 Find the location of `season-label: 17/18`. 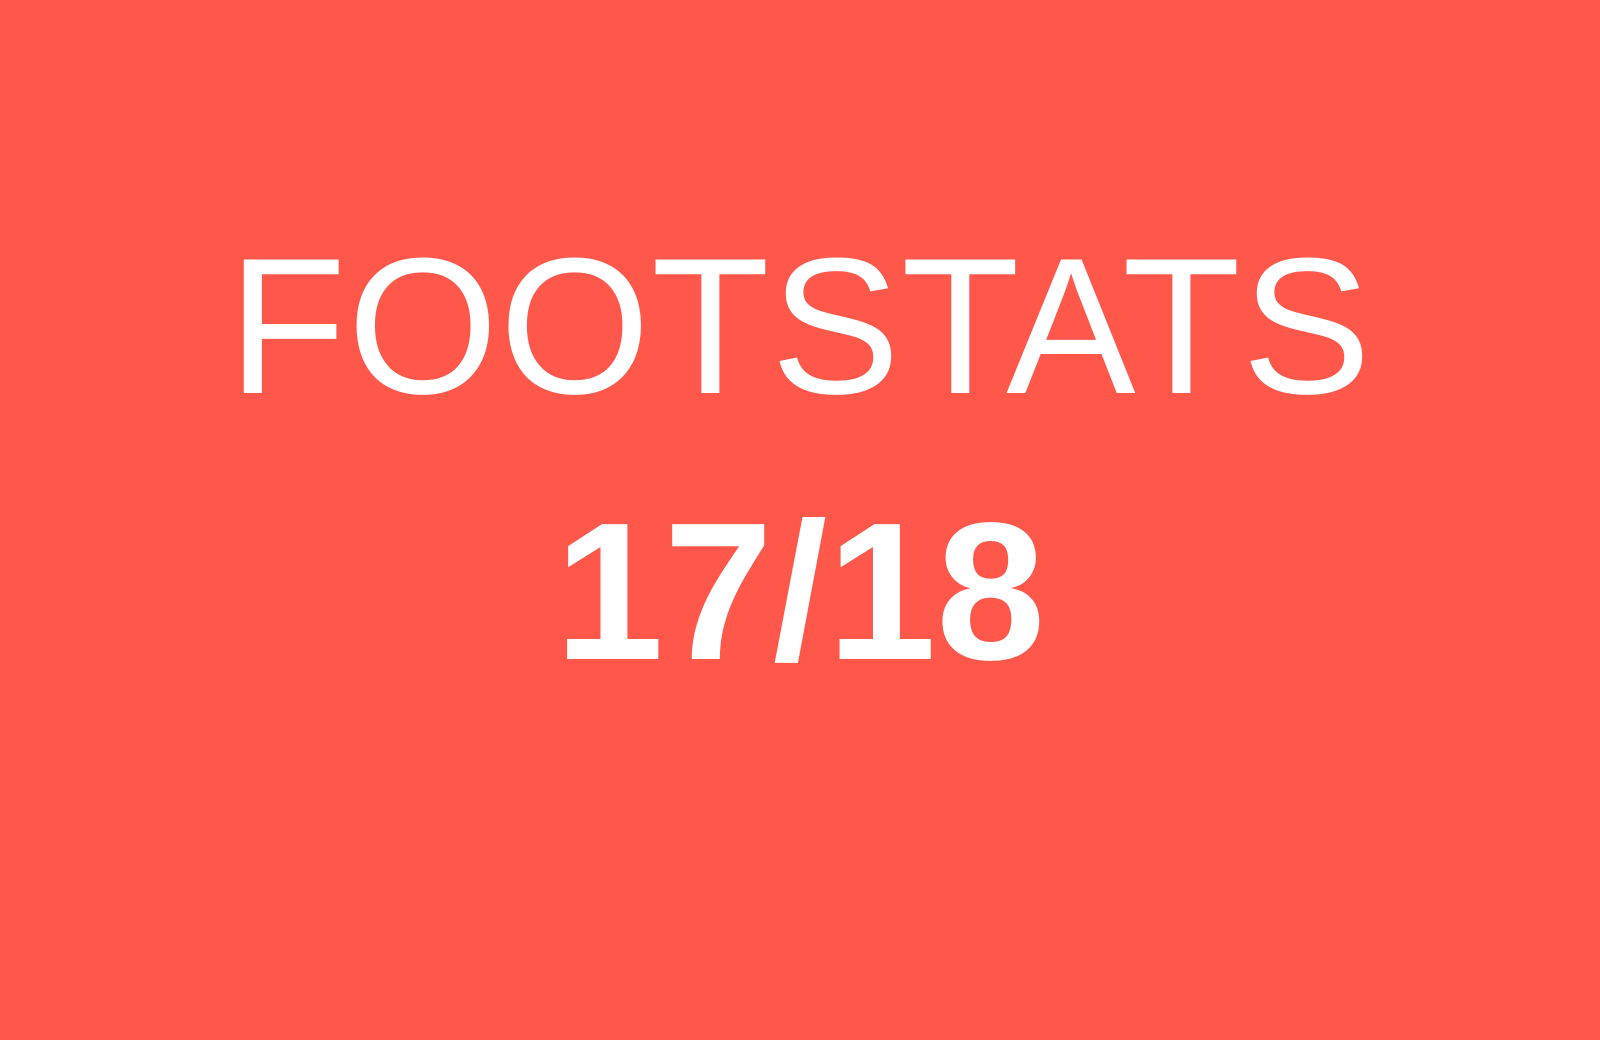

season-label: 17/18 is located at coordinates (800, 591).